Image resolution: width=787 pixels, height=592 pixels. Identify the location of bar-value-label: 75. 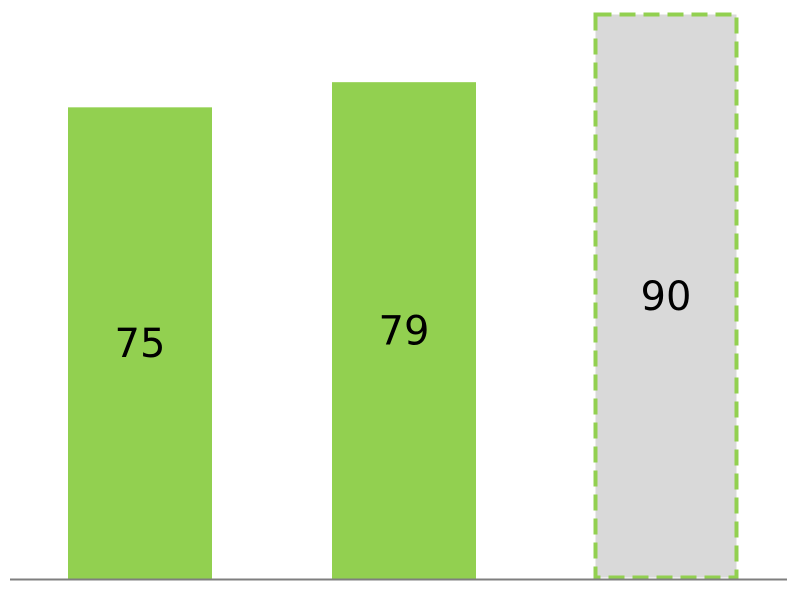
(140, 344).